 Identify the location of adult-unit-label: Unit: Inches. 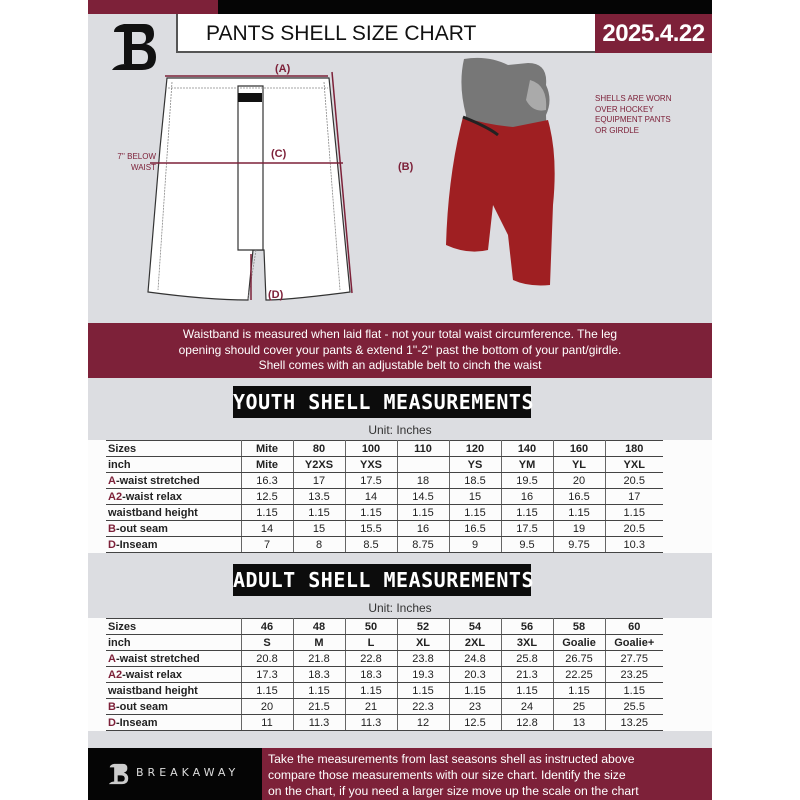
(400, 608).